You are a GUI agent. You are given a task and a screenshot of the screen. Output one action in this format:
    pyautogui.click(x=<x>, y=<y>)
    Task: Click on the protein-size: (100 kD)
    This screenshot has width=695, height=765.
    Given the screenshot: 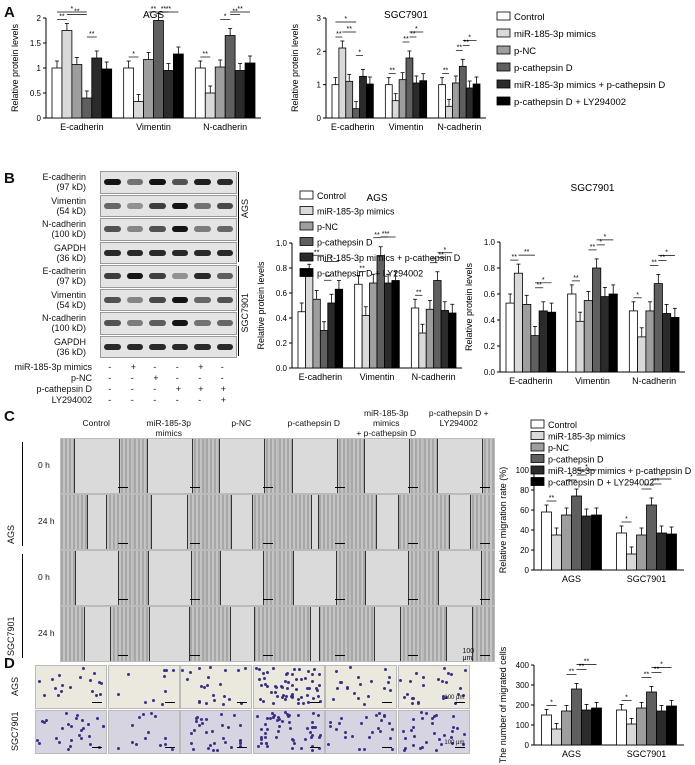 What is the action you would take?
    pyautogui.click(x=68, y=234)
    